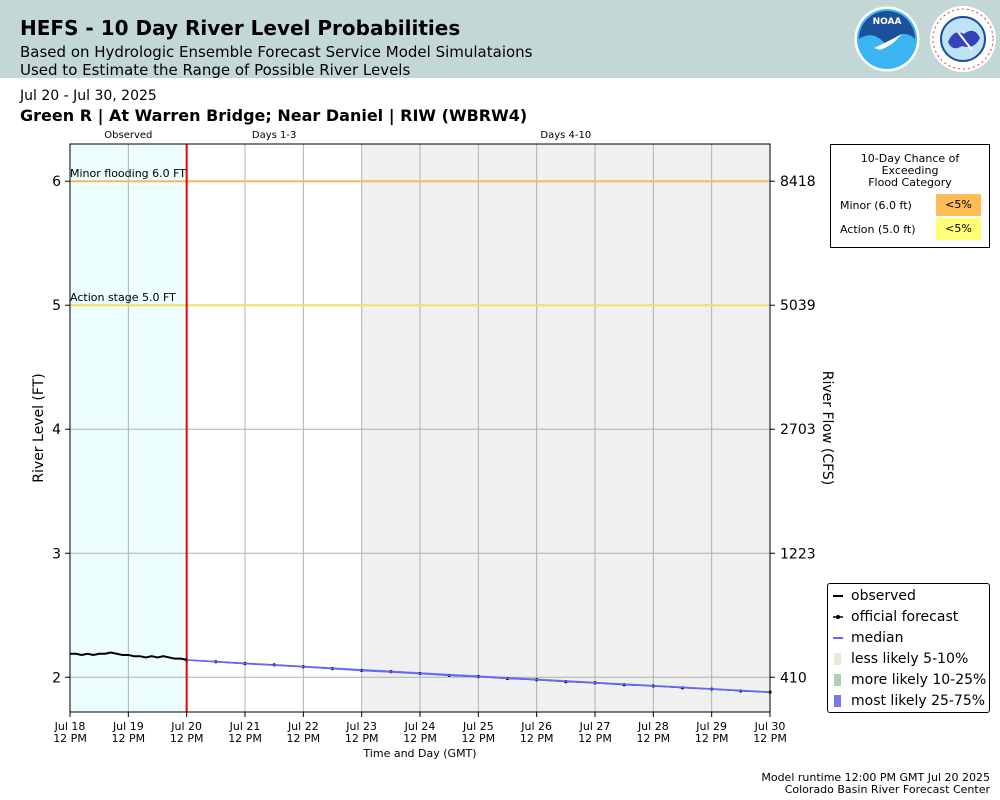  What do you see at coordinates (910, 158) in the screenshot?
I see `probability-title-line-1: 10-Day Chance of` at bounding box center [910, 158].